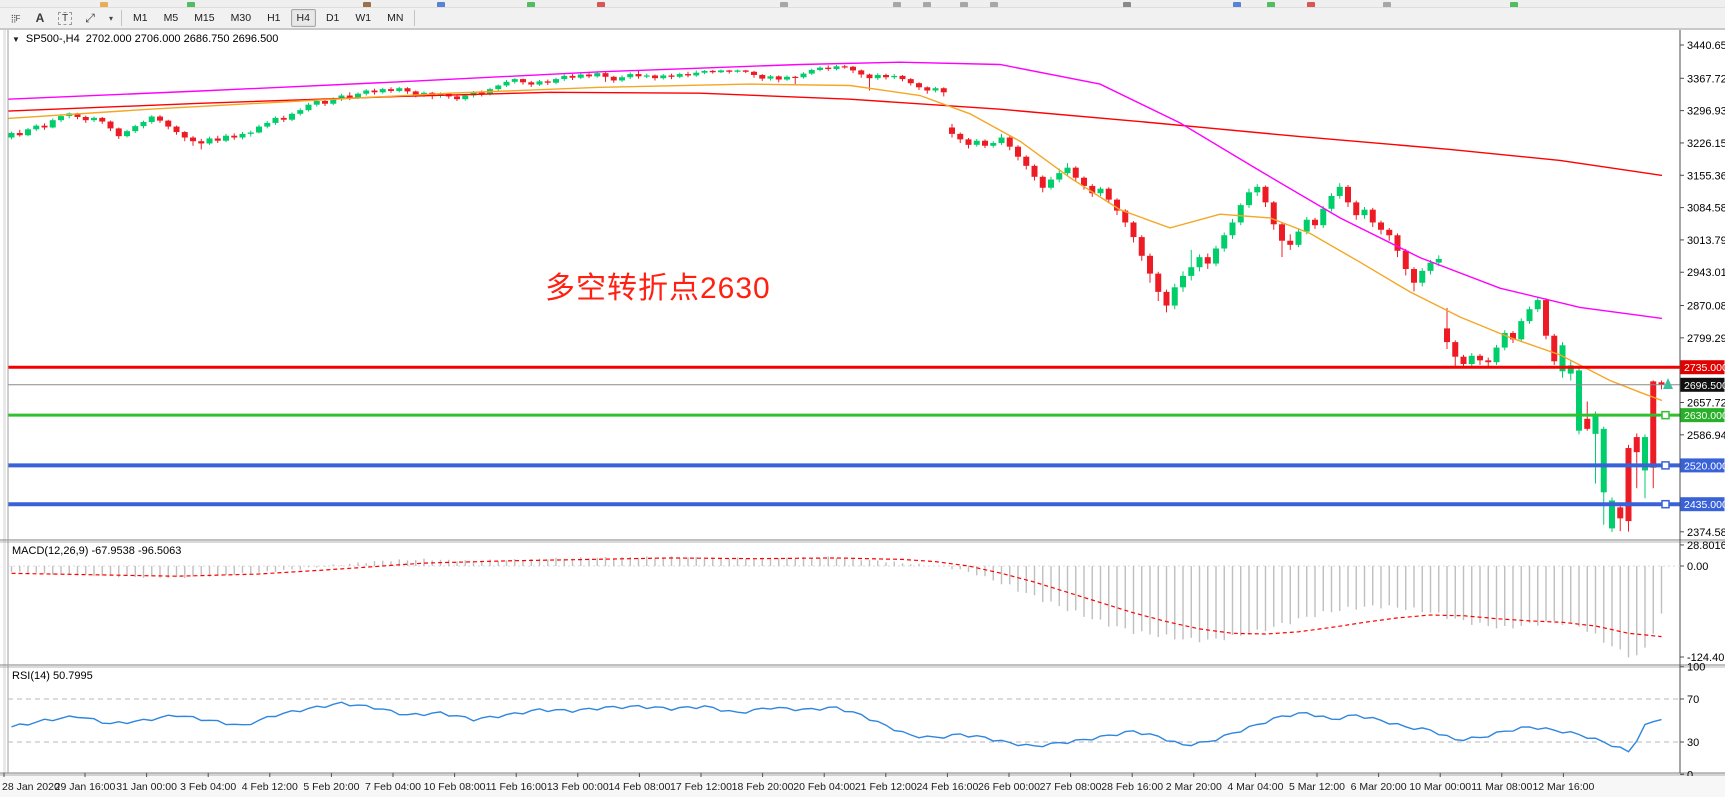  Describe the element at coordinates (110, 18) in the screenshot. I see `dropdown-caret-icon: ▾` at that location.